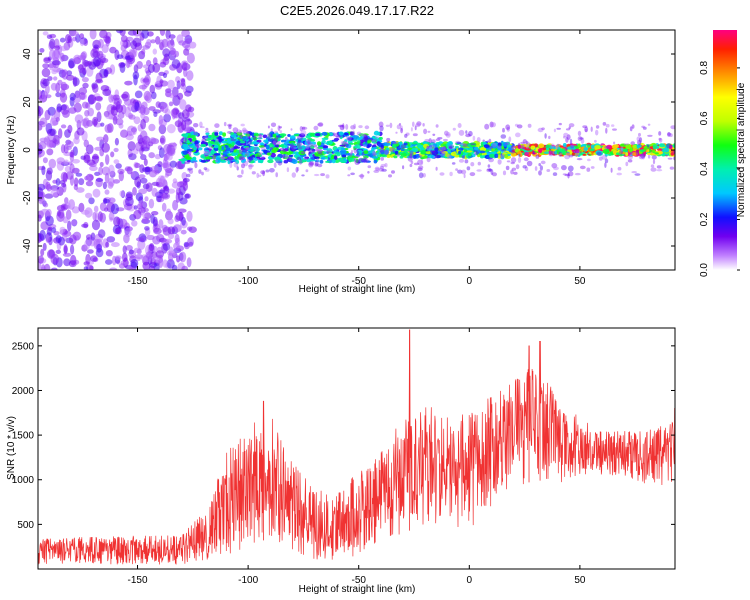 The width and height of the screenshot is (750, 600). What do you see at coordinates (27, 54) in the screenshot?
I see `y-tick-label: 40` at bounding box center [27, 54].